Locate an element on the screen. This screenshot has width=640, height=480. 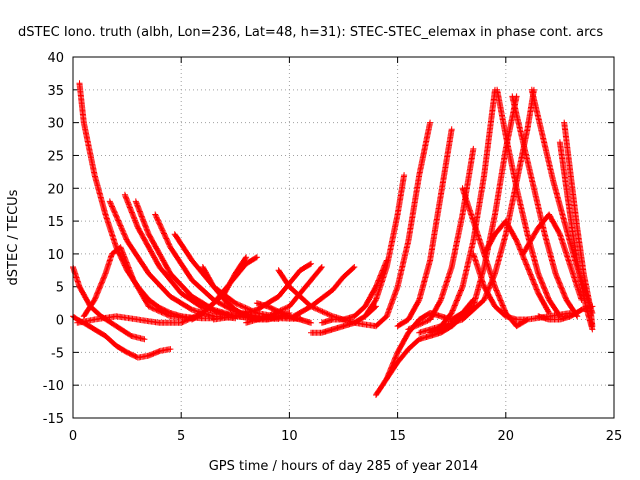
y-tick-label: -15 is located at coordinates (53, 419).